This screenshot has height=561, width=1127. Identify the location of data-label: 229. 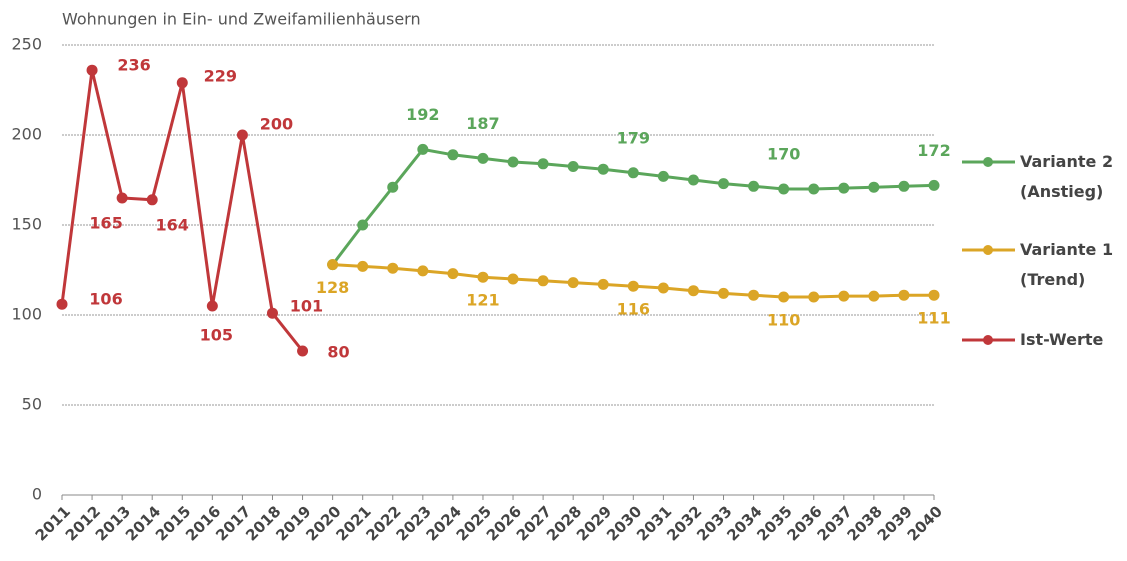
(220, 75).